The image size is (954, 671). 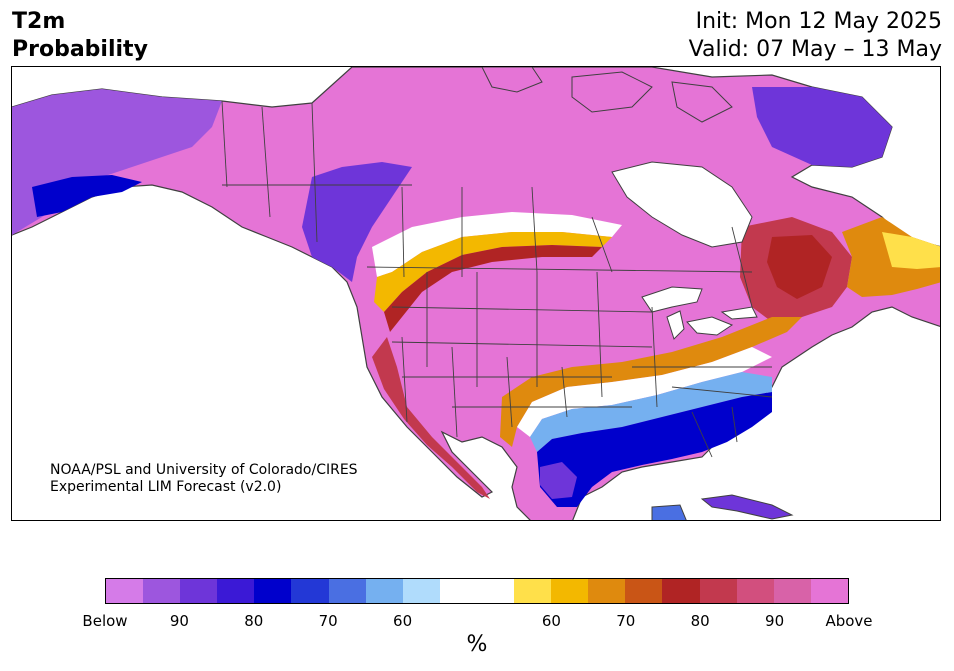 I want to click on chart-title: T2m Probability, so click(x=80, y=36).